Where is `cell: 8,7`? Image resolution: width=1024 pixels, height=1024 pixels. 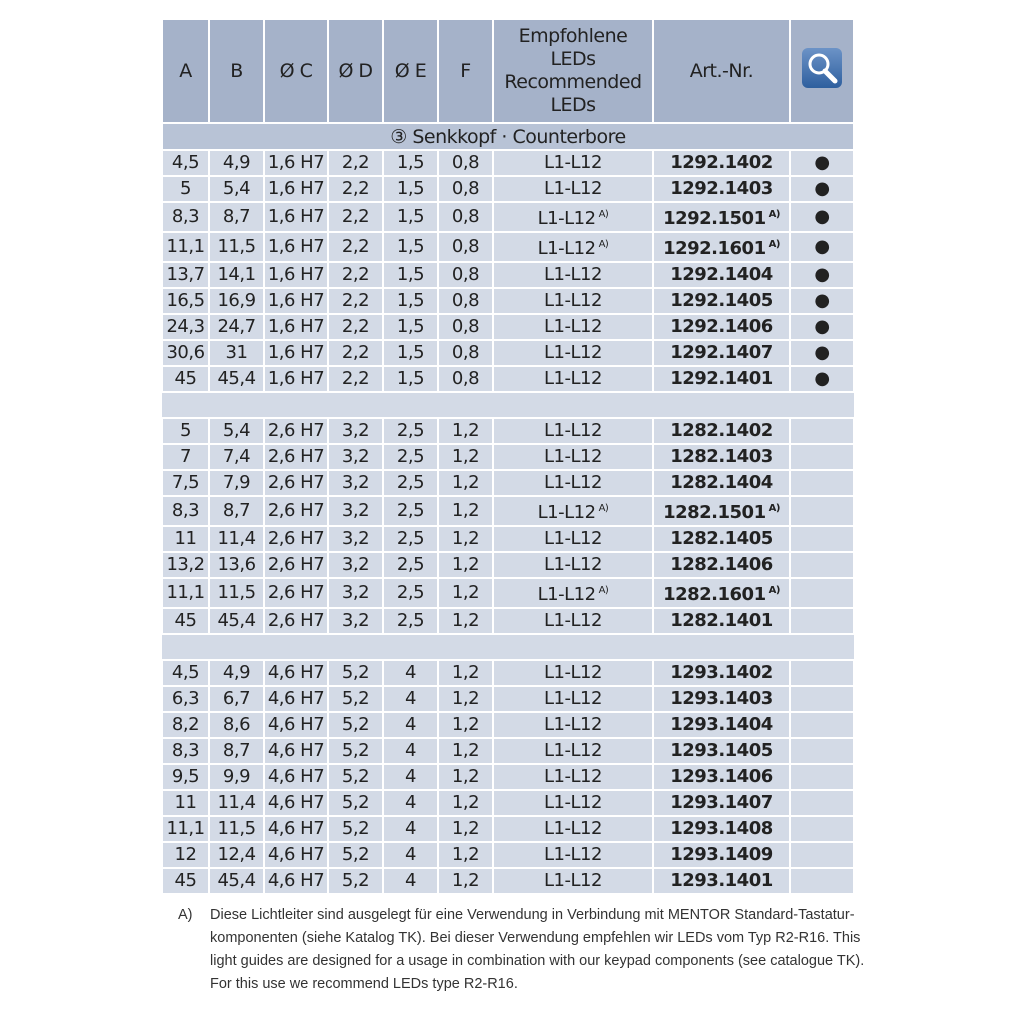 cell: 8,7 is located at coordinates (236, 751).